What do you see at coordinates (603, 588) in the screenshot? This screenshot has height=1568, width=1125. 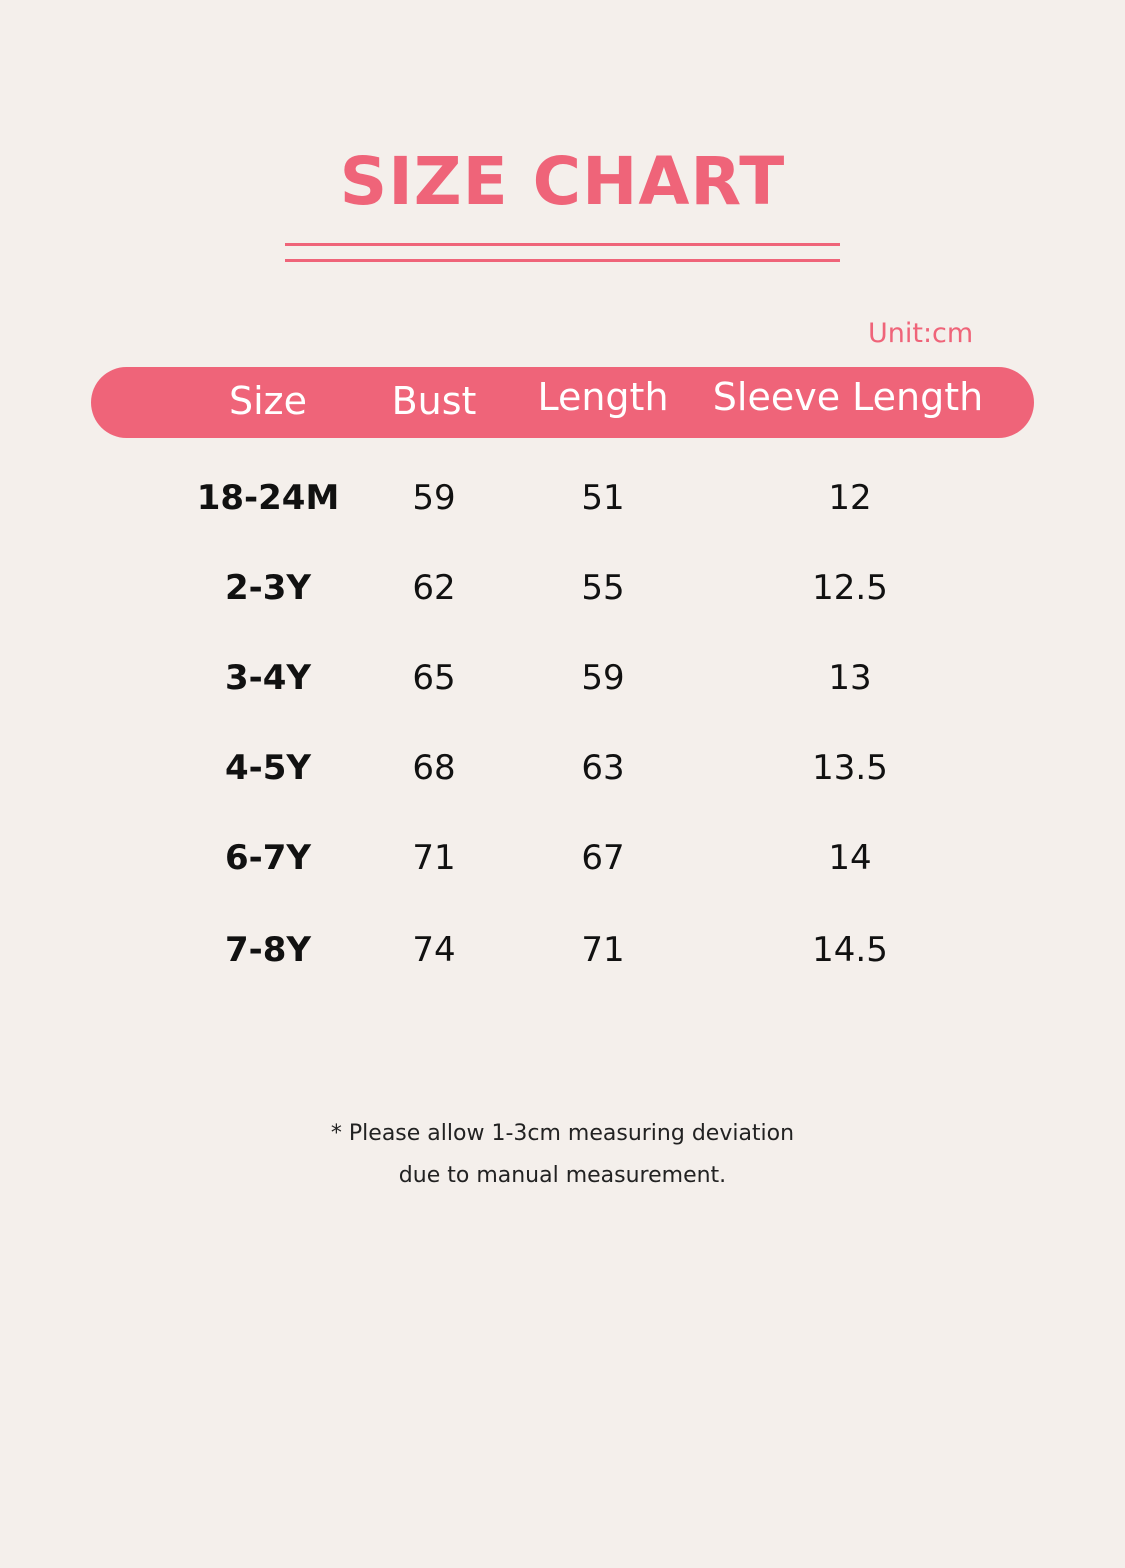 I see `cell-length: 55` at bounding box center [603, 588].